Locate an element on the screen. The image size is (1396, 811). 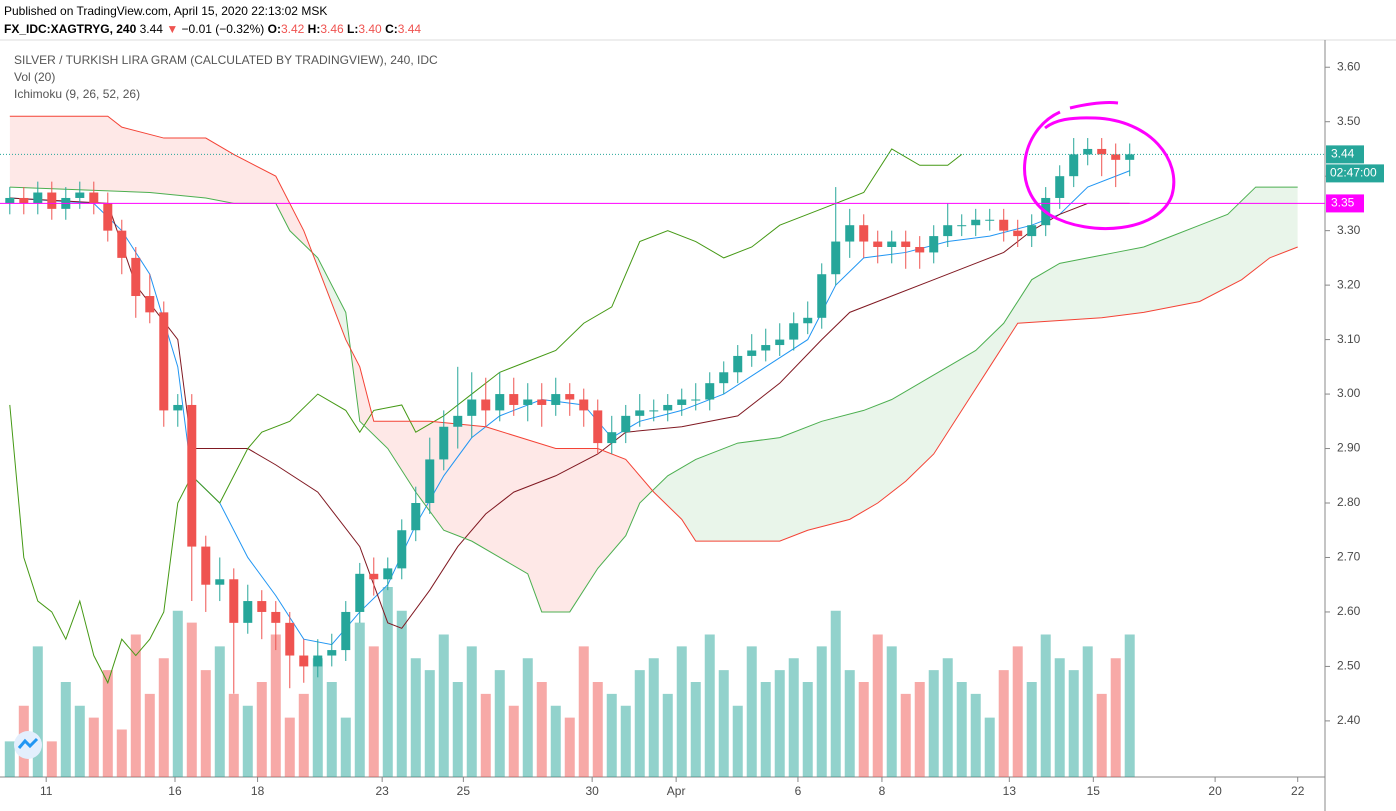
last-price: 3.44 is located at coordinates (152, 29).